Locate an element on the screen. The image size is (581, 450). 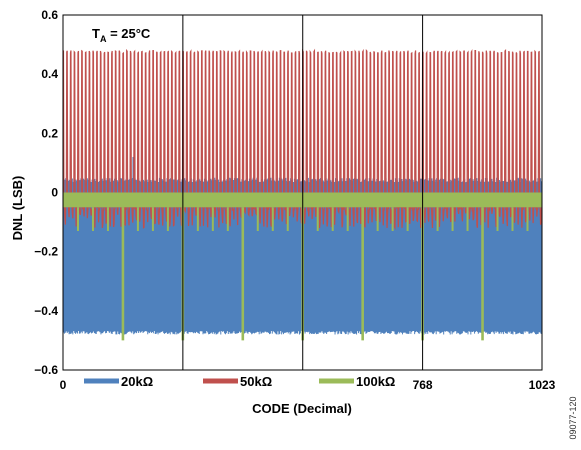
annotation-box is located at coordinates (132, 32).